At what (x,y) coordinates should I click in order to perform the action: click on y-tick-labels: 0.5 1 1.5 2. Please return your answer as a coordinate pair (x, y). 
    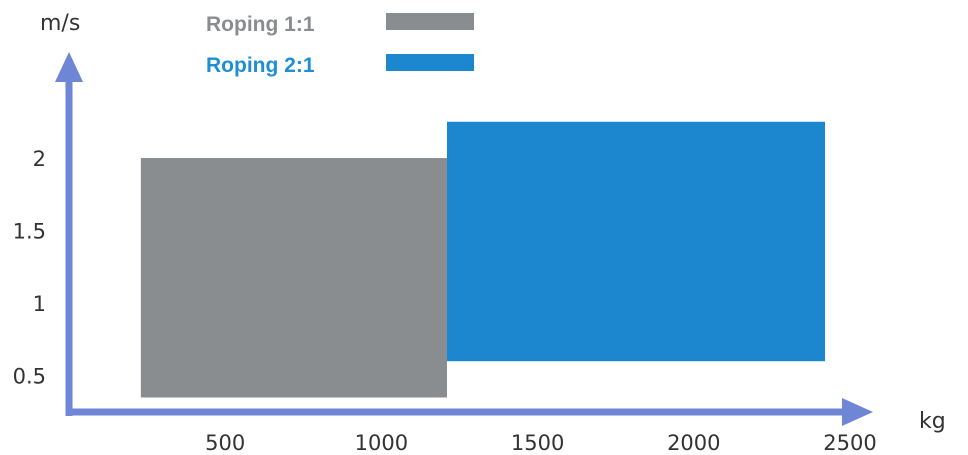
    Looking at the image, I should click on (29, 268).